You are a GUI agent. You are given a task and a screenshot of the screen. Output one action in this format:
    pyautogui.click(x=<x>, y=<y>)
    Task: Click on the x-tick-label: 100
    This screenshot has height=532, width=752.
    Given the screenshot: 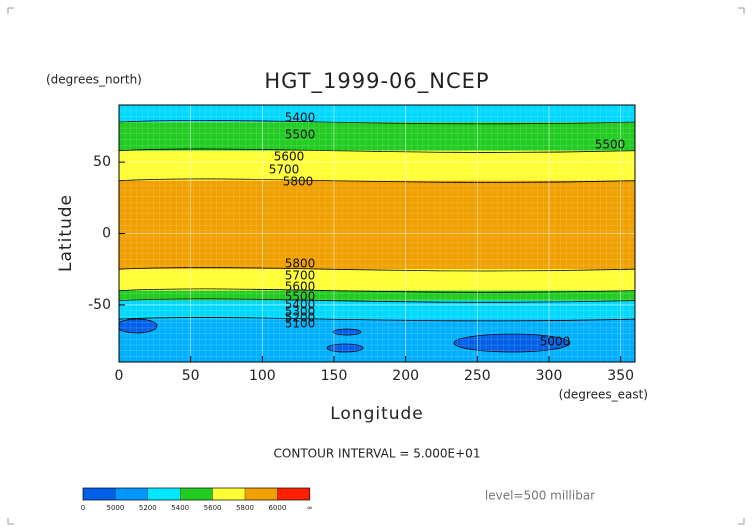 What is the action you would take?
    pyautogui.click(x=262, y=376)
    